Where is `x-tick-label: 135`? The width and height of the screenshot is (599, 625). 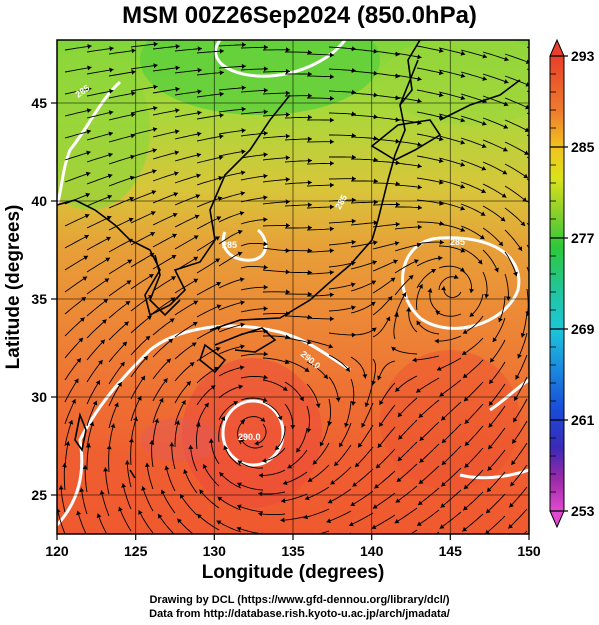
x-tick-label: 135 is located at coordinates (293, 551).